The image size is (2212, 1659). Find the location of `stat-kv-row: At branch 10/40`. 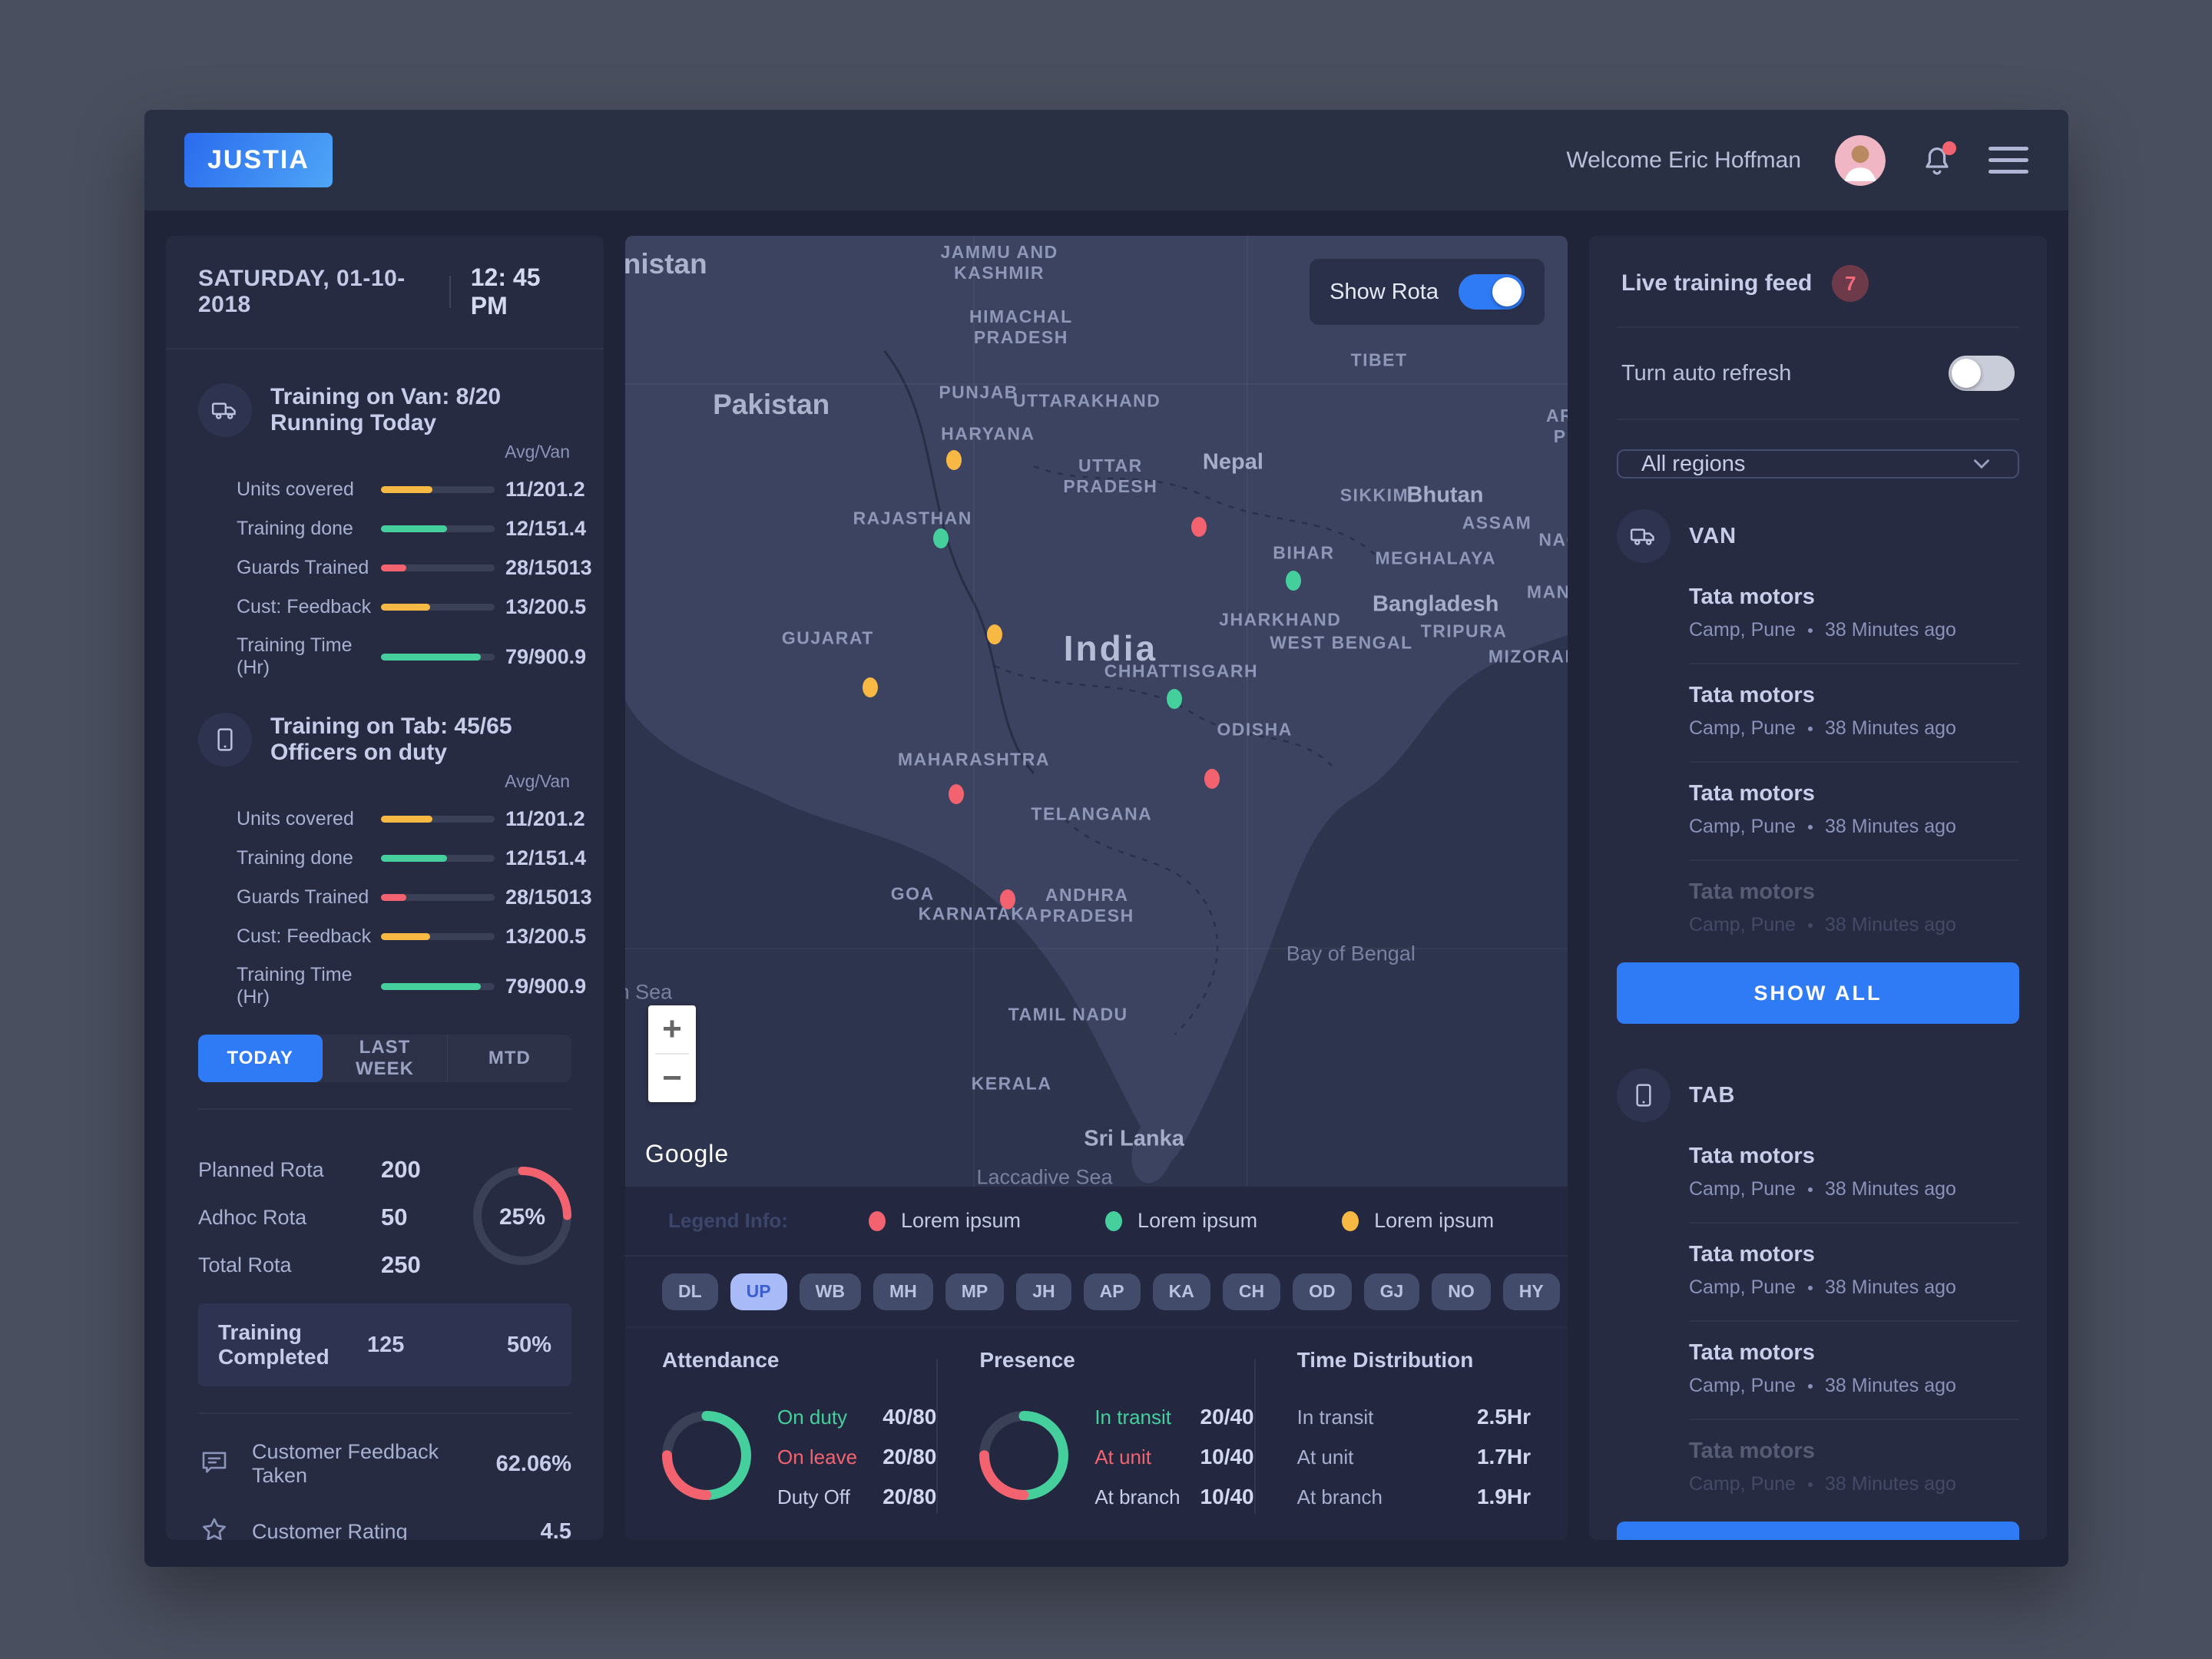

stat-kv-row: At branch 10/40 is located at coordinates (1173, 1497).